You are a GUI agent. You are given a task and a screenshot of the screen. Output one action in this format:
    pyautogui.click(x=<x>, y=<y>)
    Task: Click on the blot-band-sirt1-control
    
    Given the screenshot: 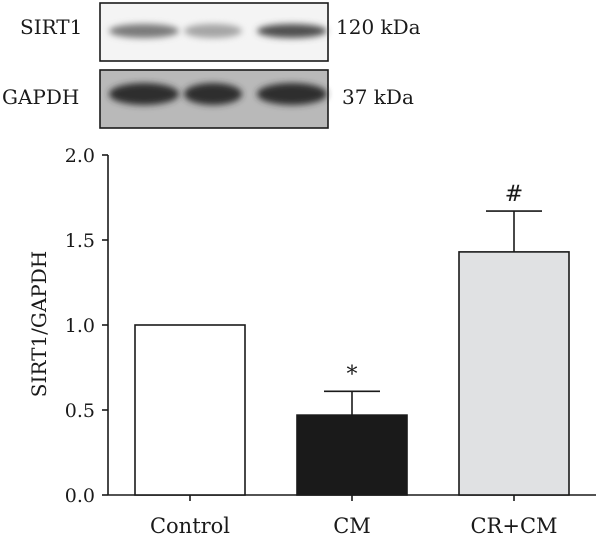 What is the action you would take?
    pyautogui.click(x=144, y=31)
    